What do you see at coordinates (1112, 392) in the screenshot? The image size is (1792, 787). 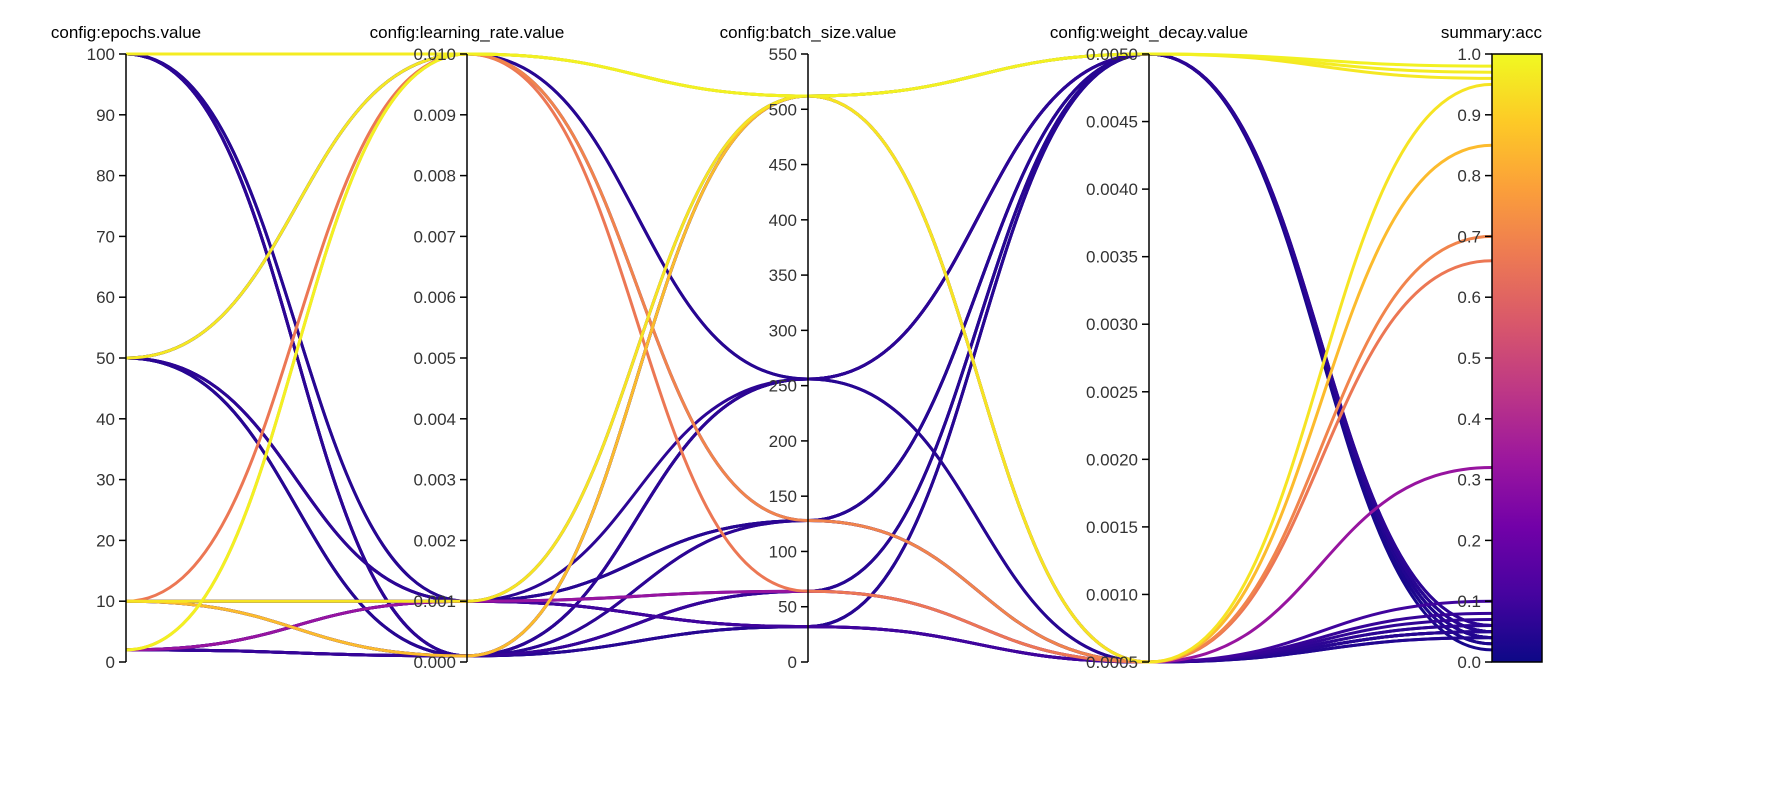 I see `tick-label: 0.0025` at bounding box center [1112, 392].